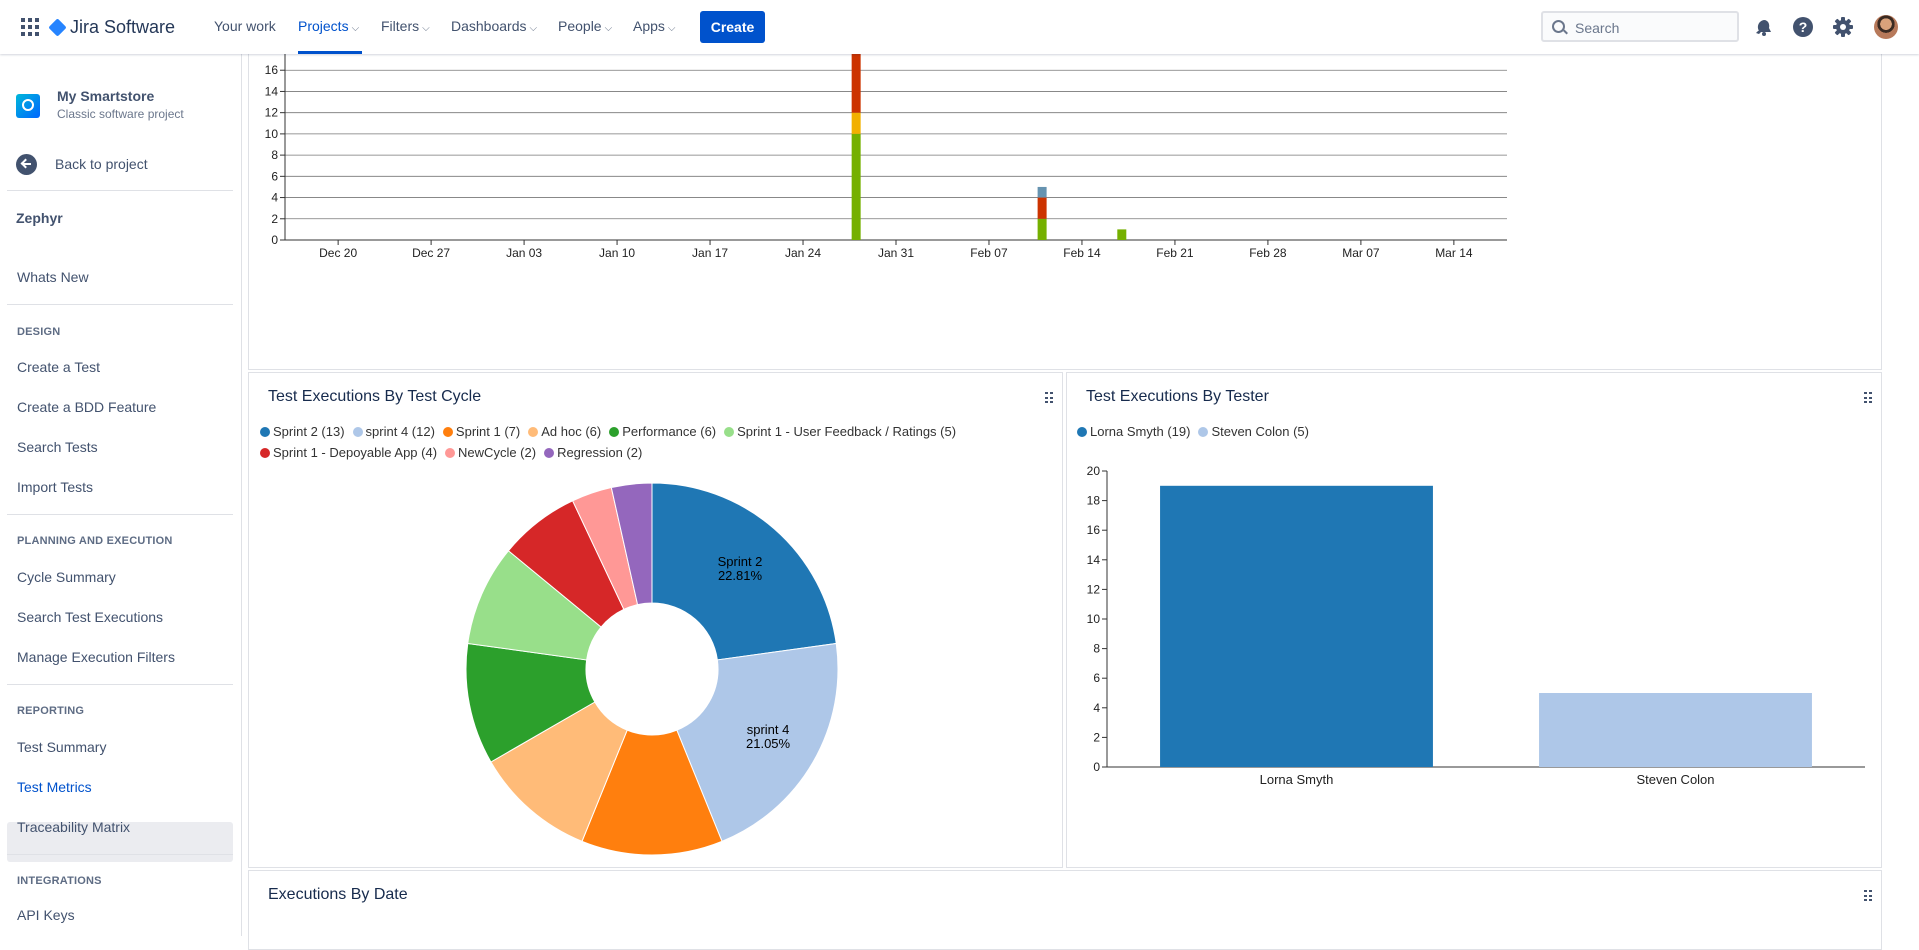 This screenshot has width=1919, height=950. I want to click on nav-people: People ⌵, so click(585, 26).